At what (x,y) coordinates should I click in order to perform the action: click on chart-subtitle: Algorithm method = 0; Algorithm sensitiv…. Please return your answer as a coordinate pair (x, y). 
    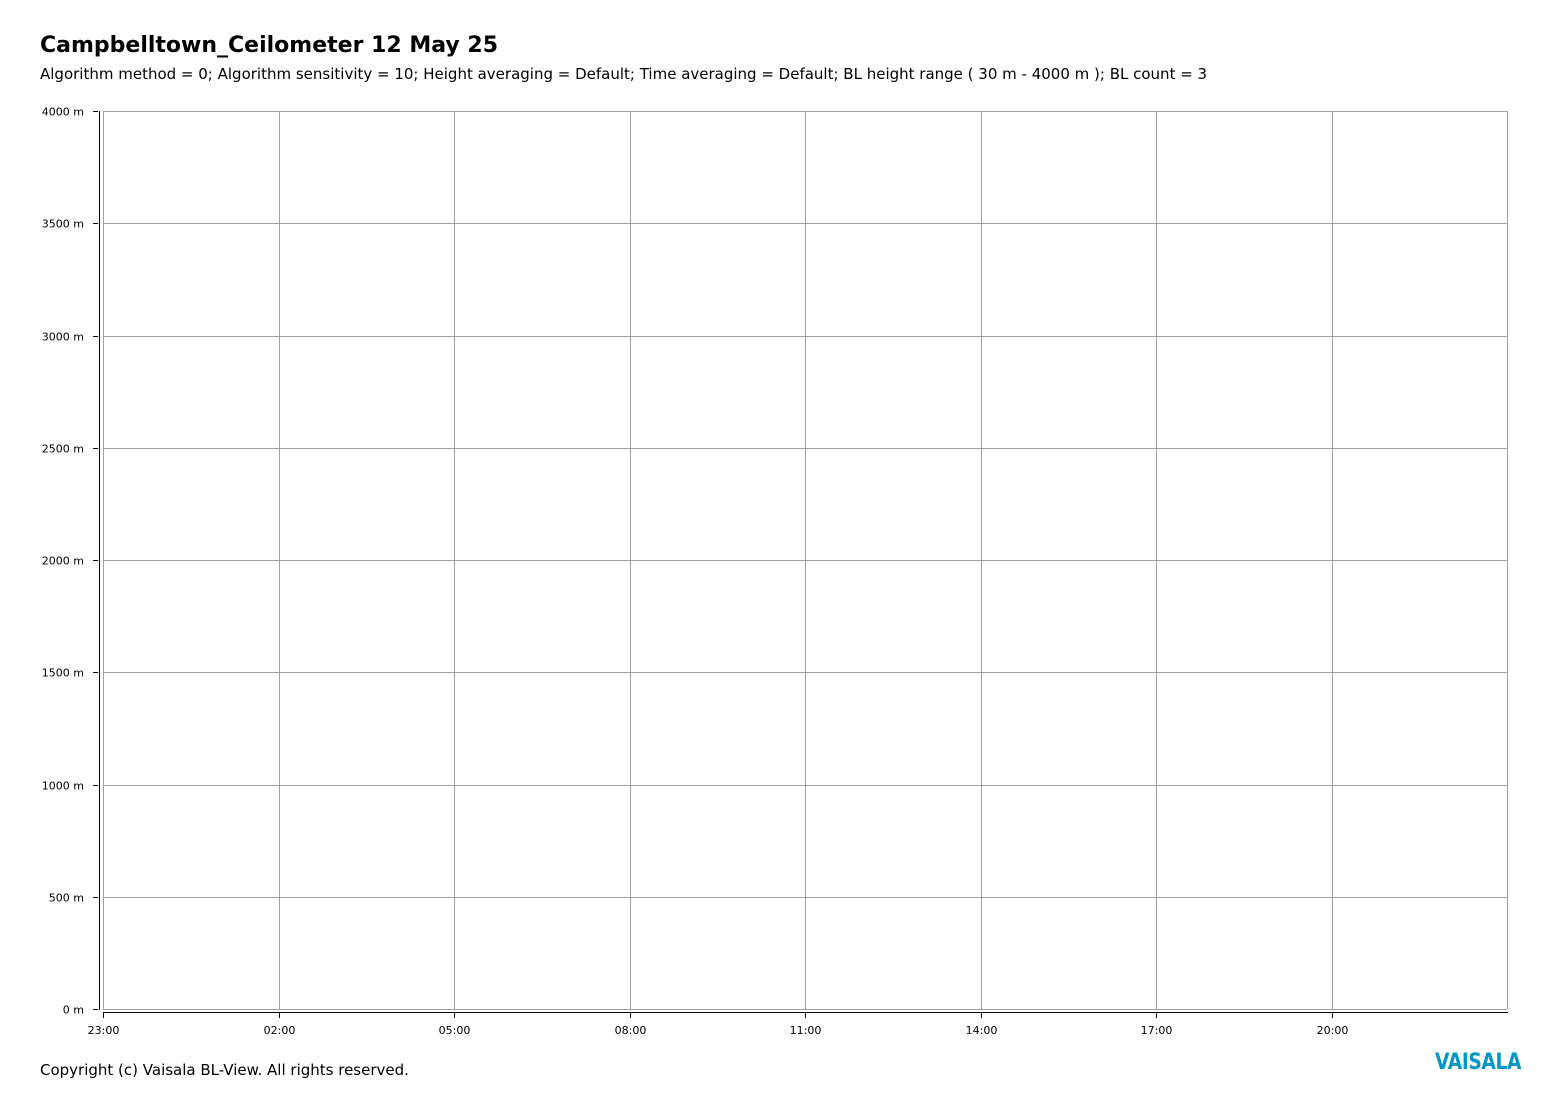
    Looking at the image, I should click on (624, 74).